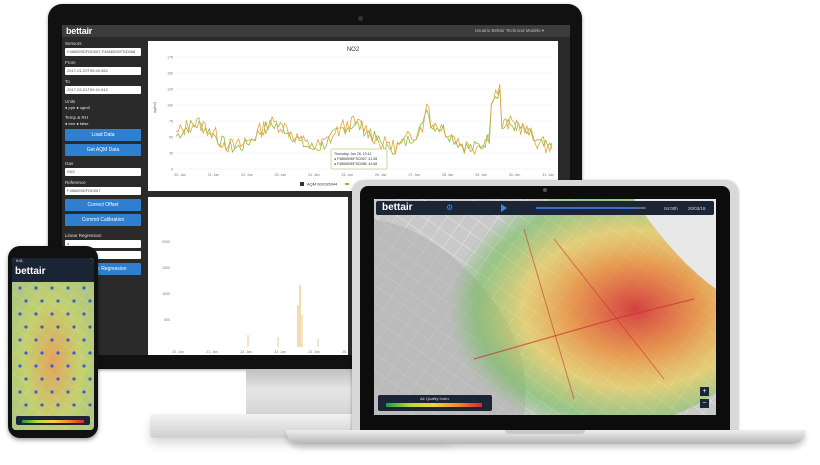 This screenshot has width=820, height=465. What do you see at coordinates (697, 208) in the screenshot?
I see `date-label: 20/03/18` at bounding box center [697, 208].